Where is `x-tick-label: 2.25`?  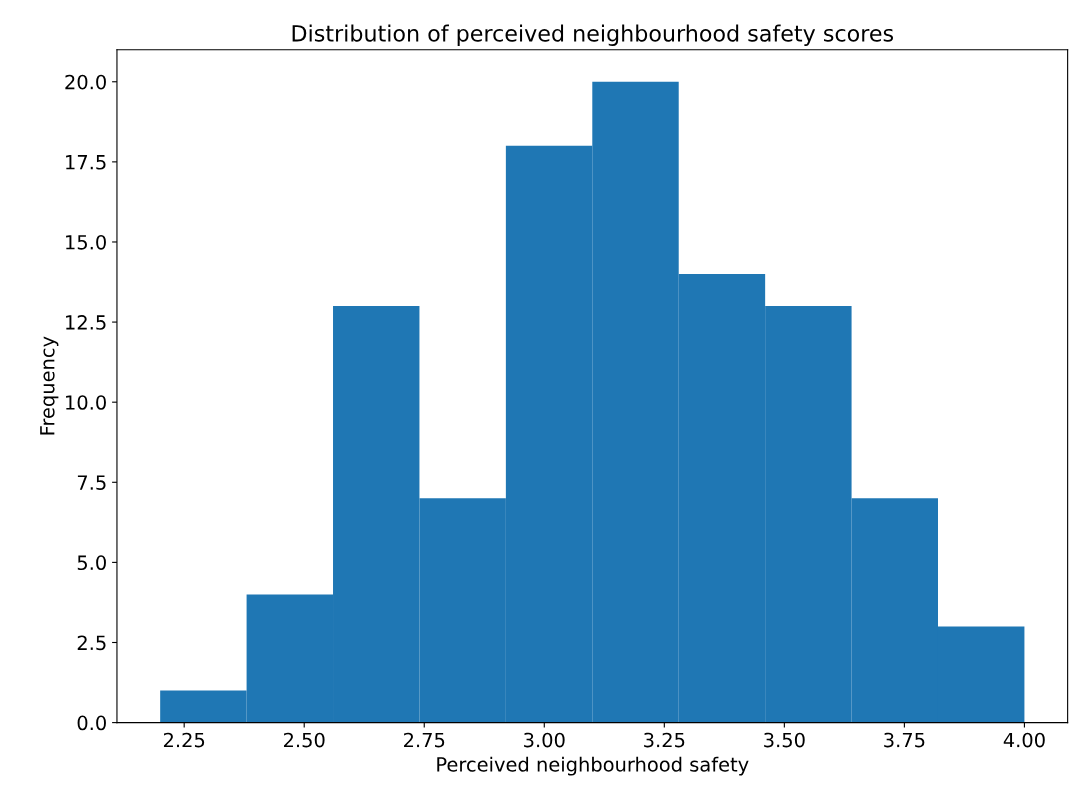 x-tick-label: 2.25 is located at coordinates (184, 740).